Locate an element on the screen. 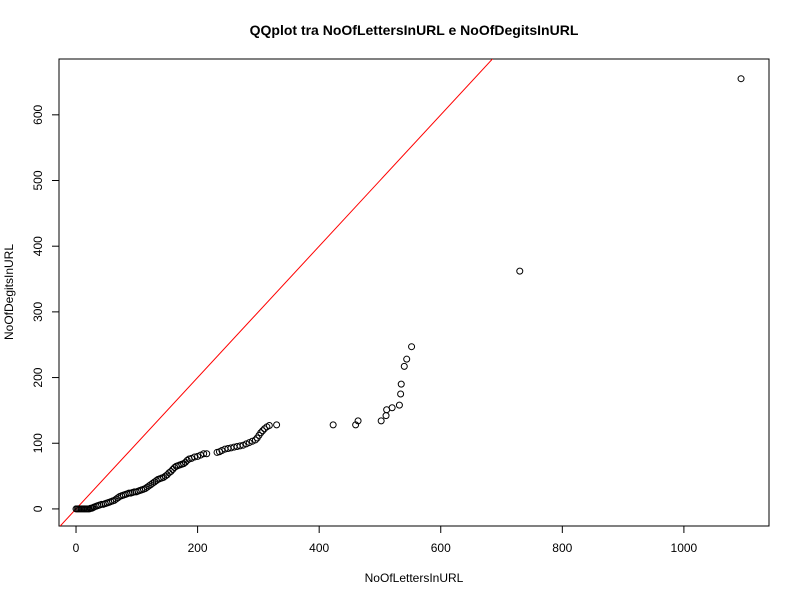 This screenshot has height=600, width=800. y-tick-label: 300 is located at coordinates (38, 312).